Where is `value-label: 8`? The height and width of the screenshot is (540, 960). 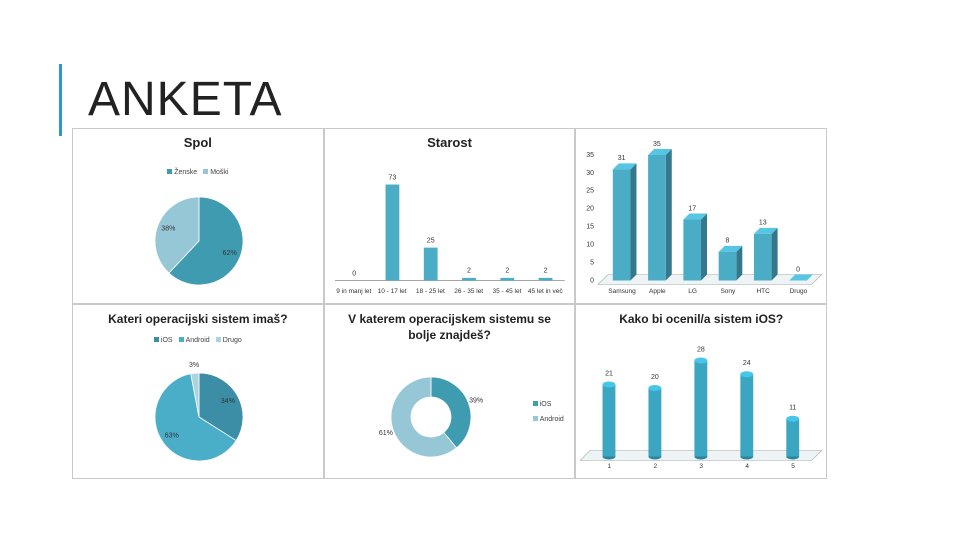
value-label: 8 is located at coordinates (728, 241).